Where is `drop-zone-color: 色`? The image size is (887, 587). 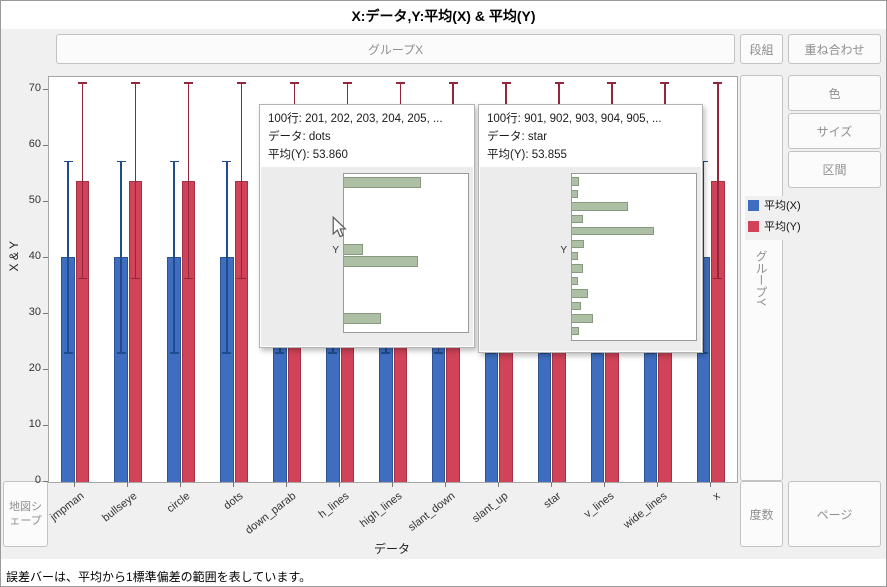
drop-zone-color: 色 is located at coordinates (834, 93).